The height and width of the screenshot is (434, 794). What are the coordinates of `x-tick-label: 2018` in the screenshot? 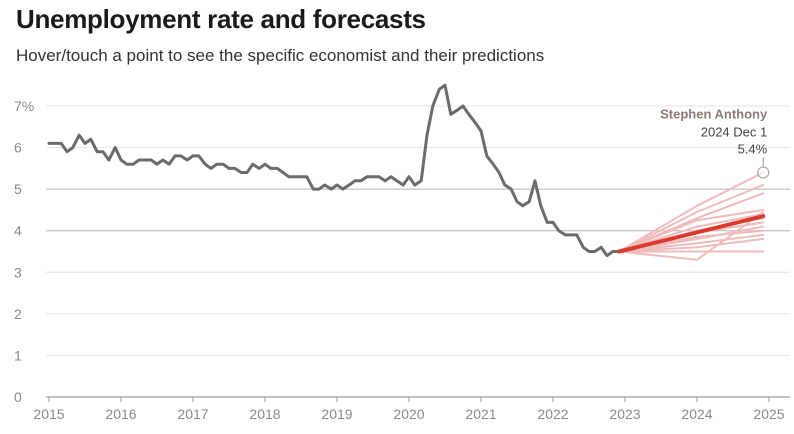 It's located at (264, 414).